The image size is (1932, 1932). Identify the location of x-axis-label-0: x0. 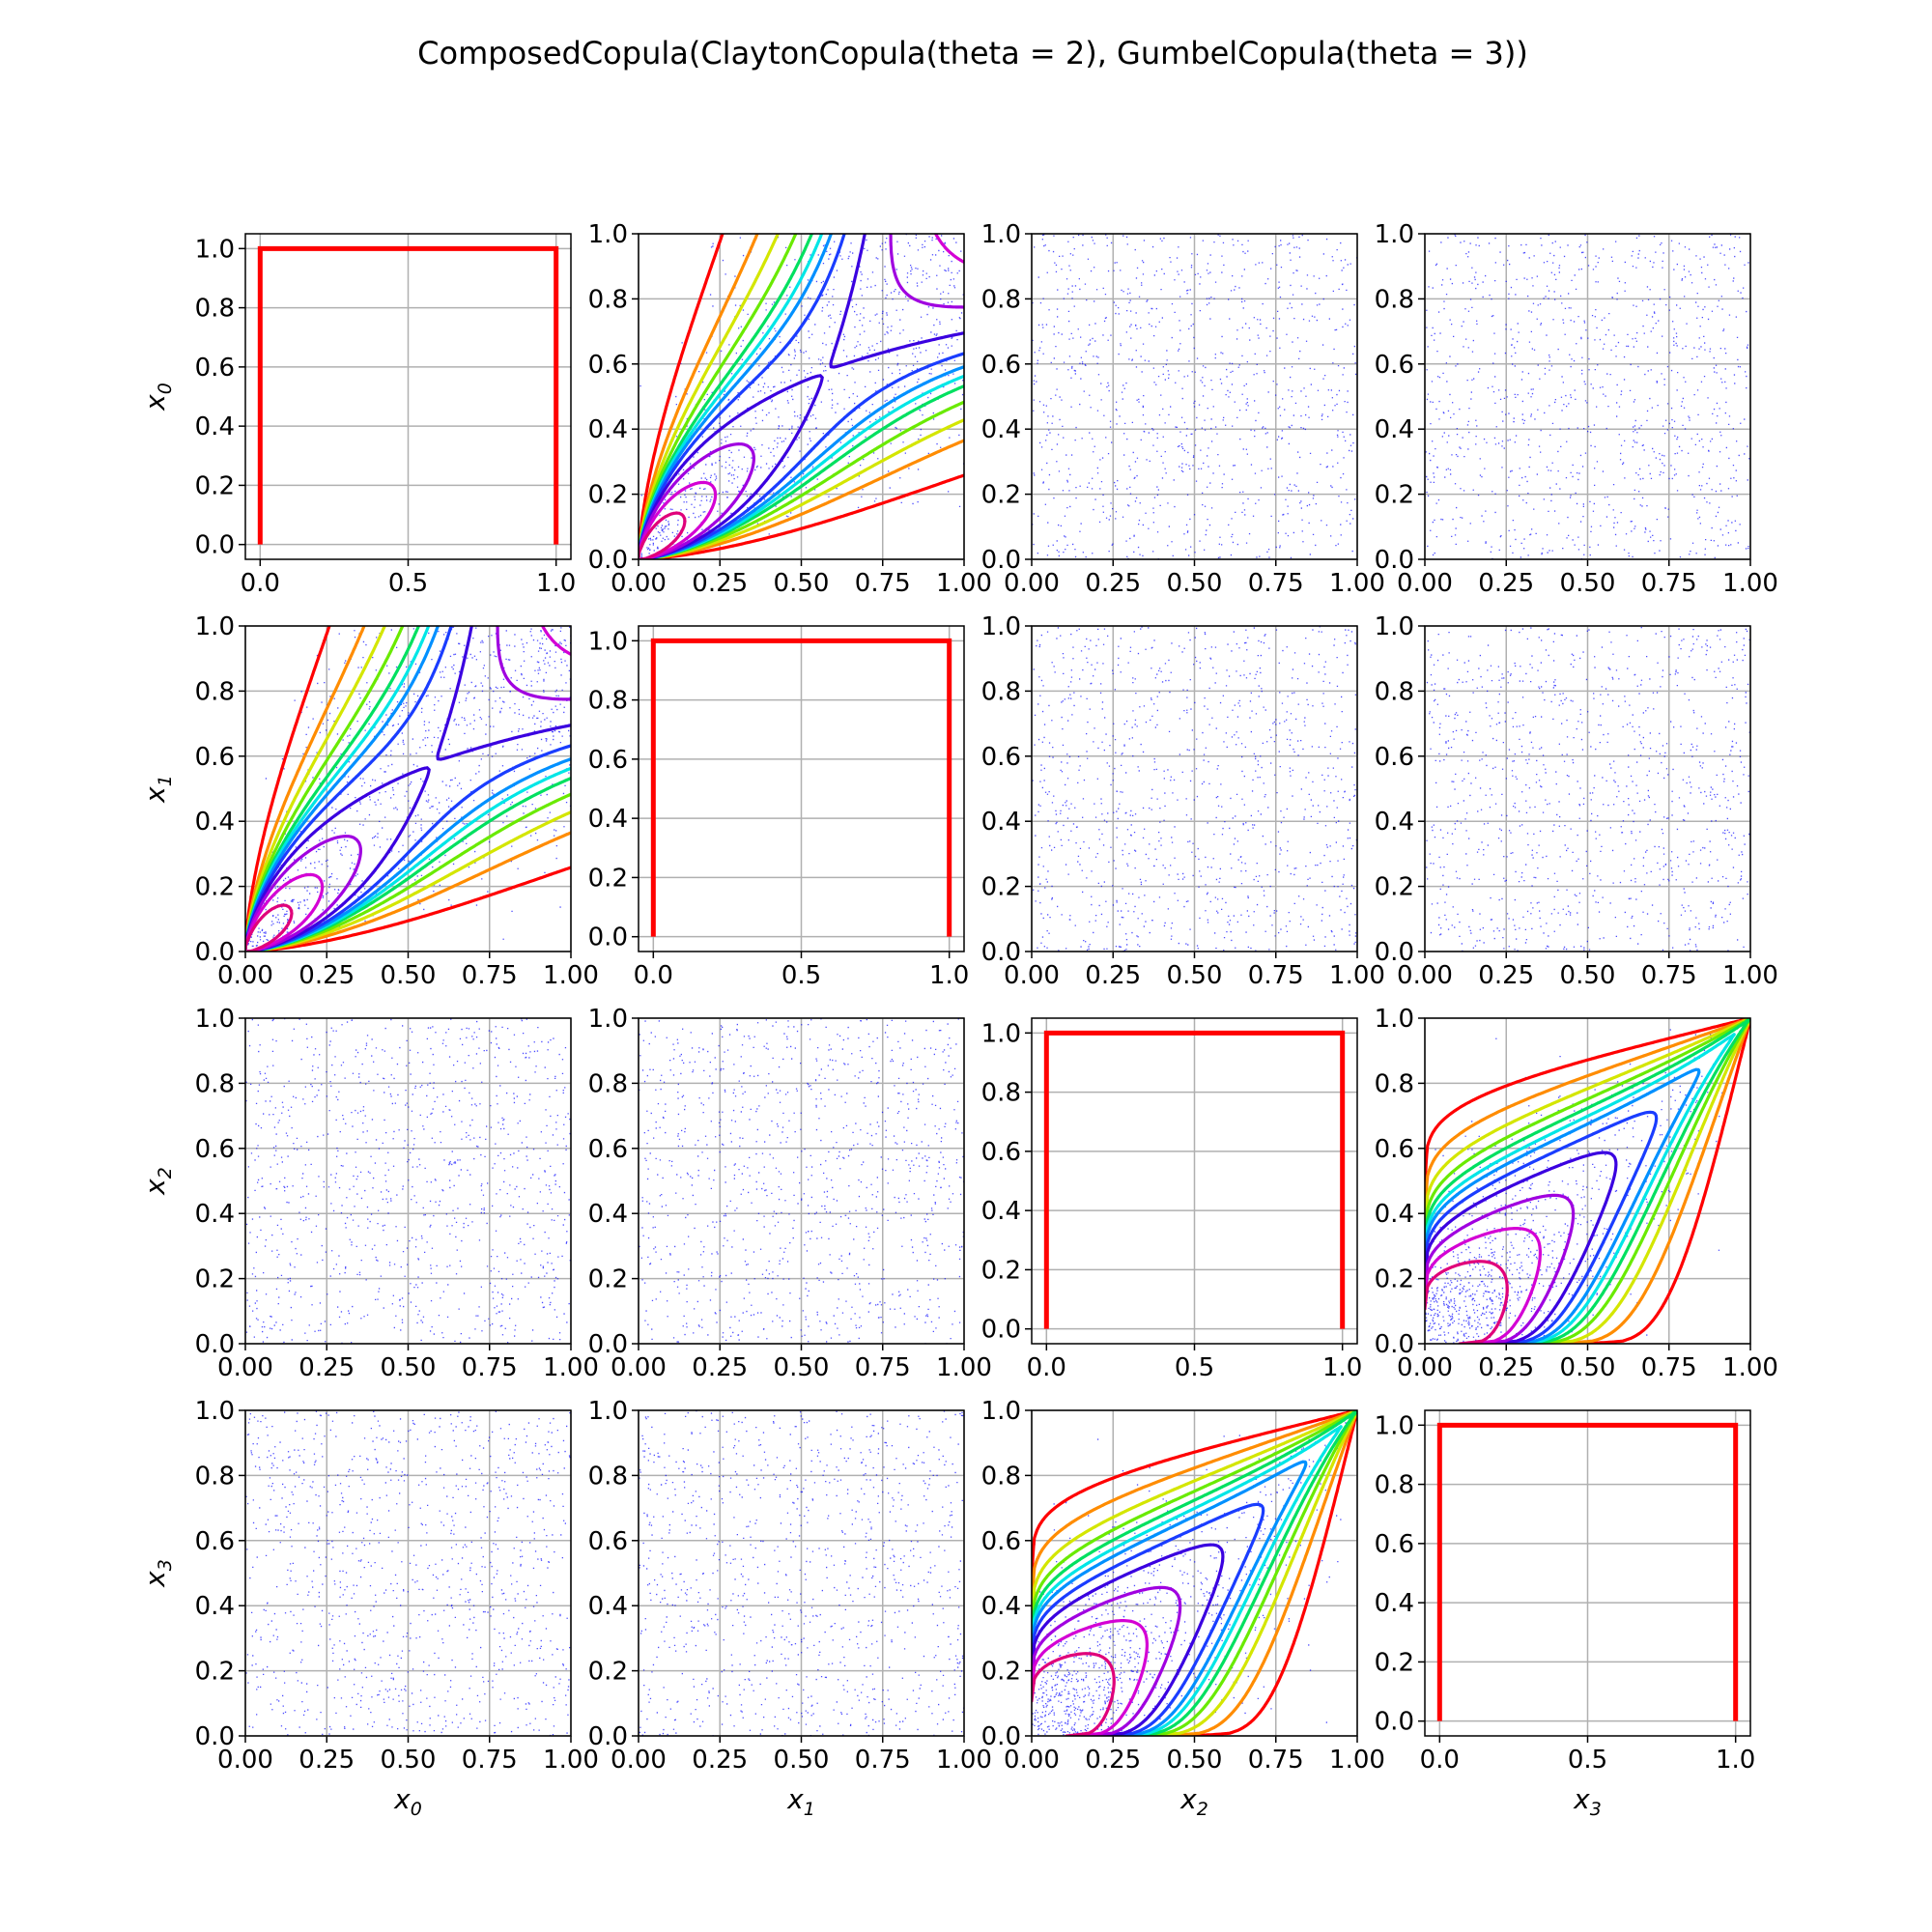
(407, 1801).